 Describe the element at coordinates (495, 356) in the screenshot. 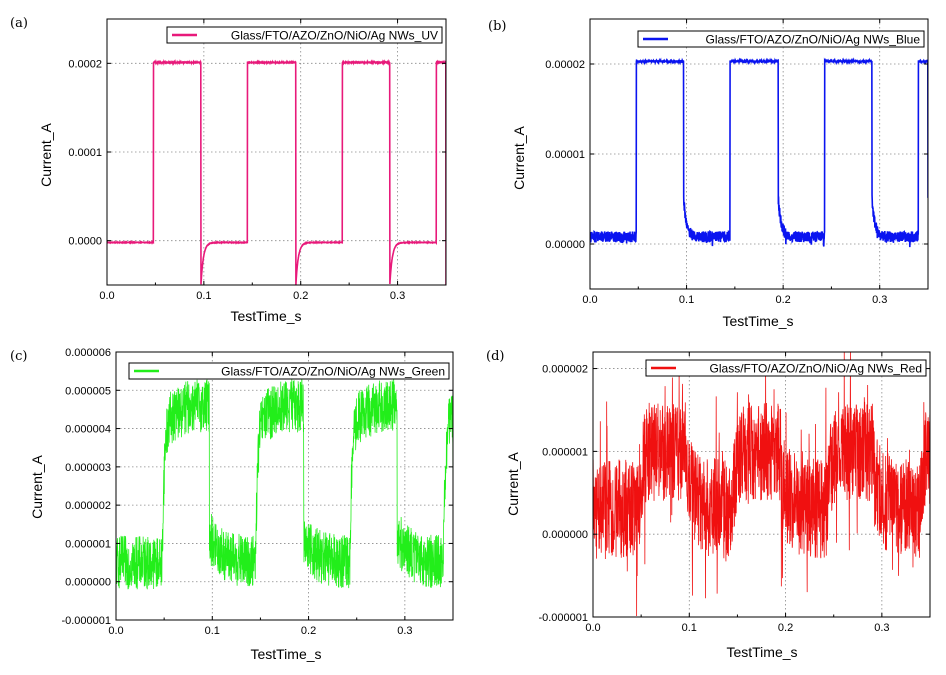

I see `panel-label: (d)` at that location.